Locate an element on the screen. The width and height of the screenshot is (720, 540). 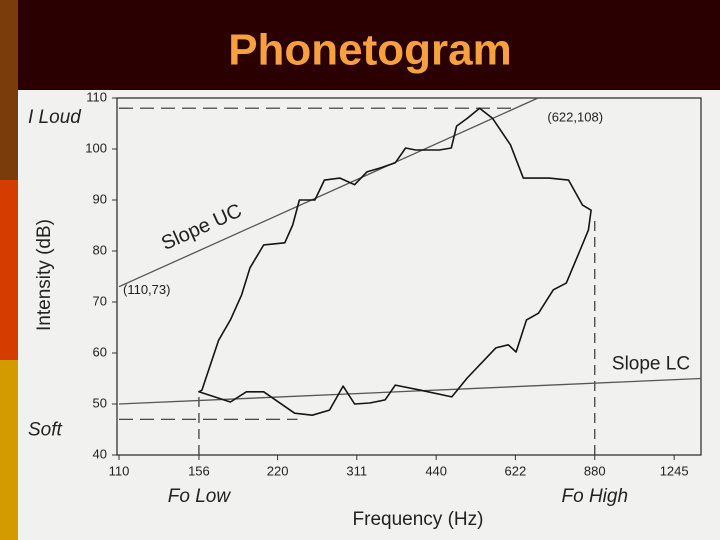
y-tick-label: 110 is located at coordinates (96, 96).